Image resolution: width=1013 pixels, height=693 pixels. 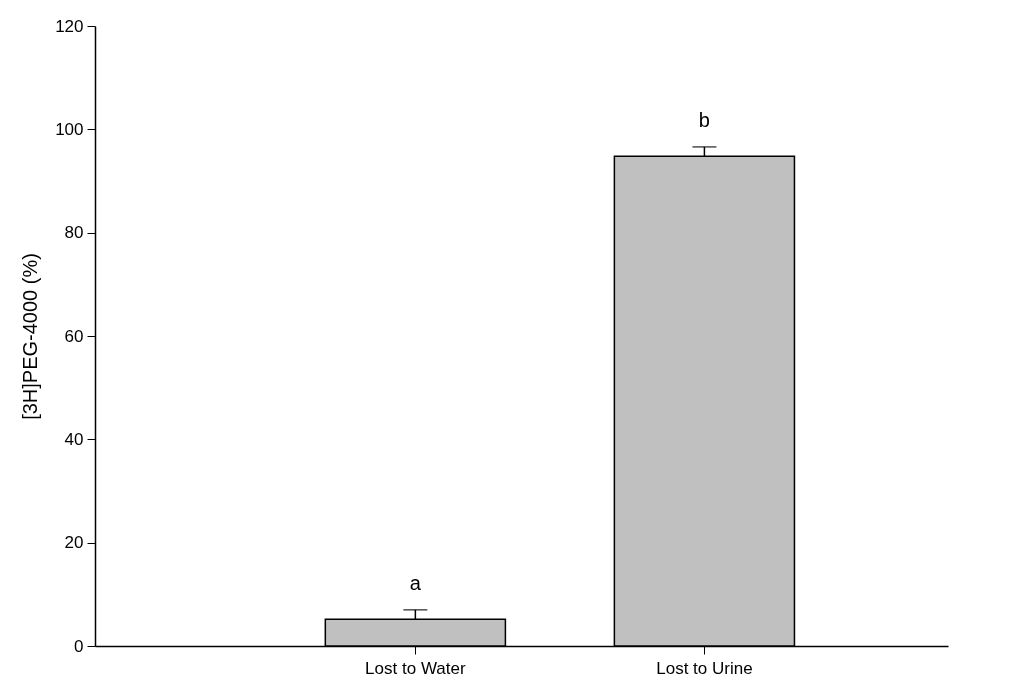 I want to click on y-axis-title: [3H]PEG-4000 (%), so click(x=30, y=336).